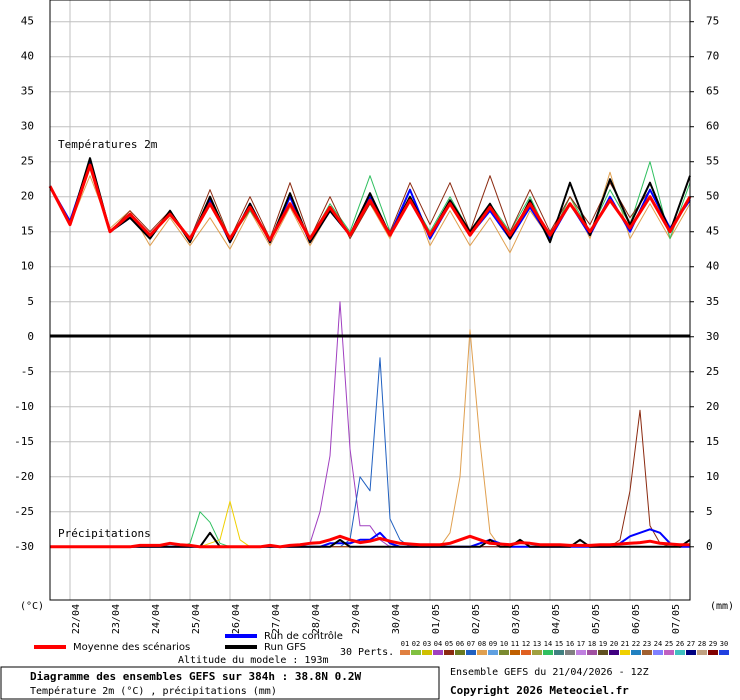  Describe the element at coordinates (712, 126) in the screenshot. I see `y2-tick-label: 60` at that location.